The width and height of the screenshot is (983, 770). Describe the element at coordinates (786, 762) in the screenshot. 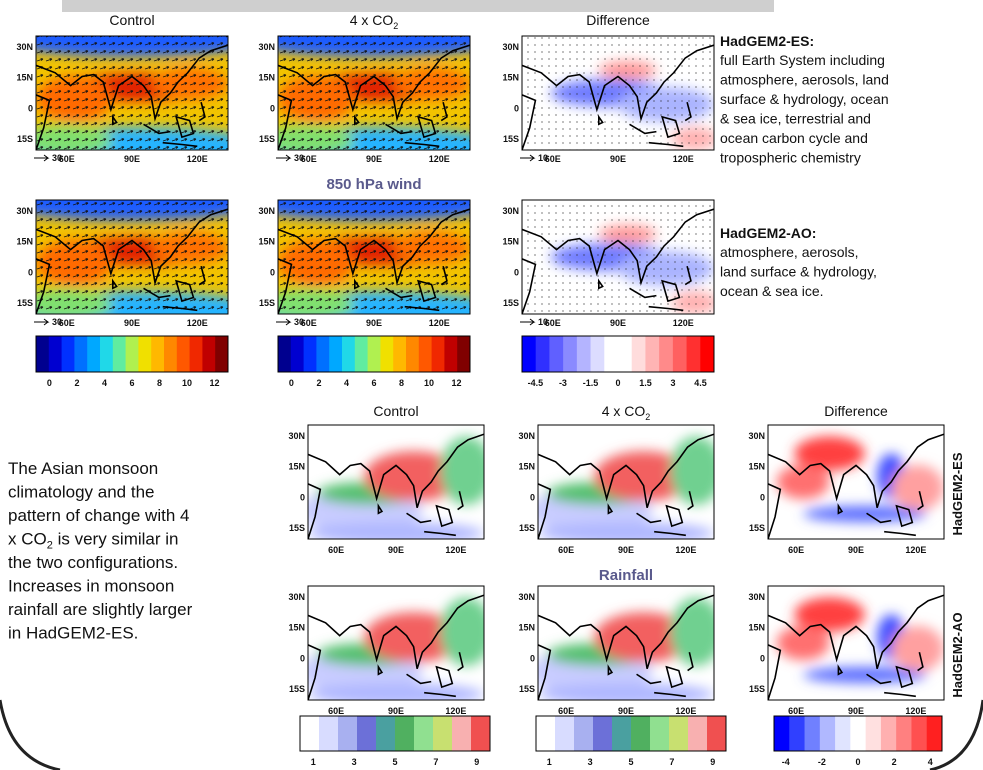

I see `colorbar-label: -4` at that location.